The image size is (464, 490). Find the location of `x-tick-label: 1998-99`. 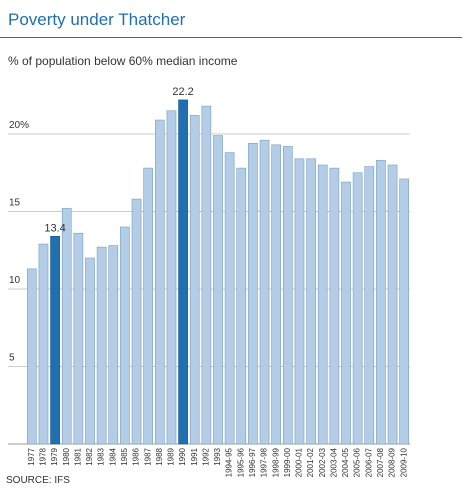

x-tick-label: 1998-99 is located at coordinates (275, 462).